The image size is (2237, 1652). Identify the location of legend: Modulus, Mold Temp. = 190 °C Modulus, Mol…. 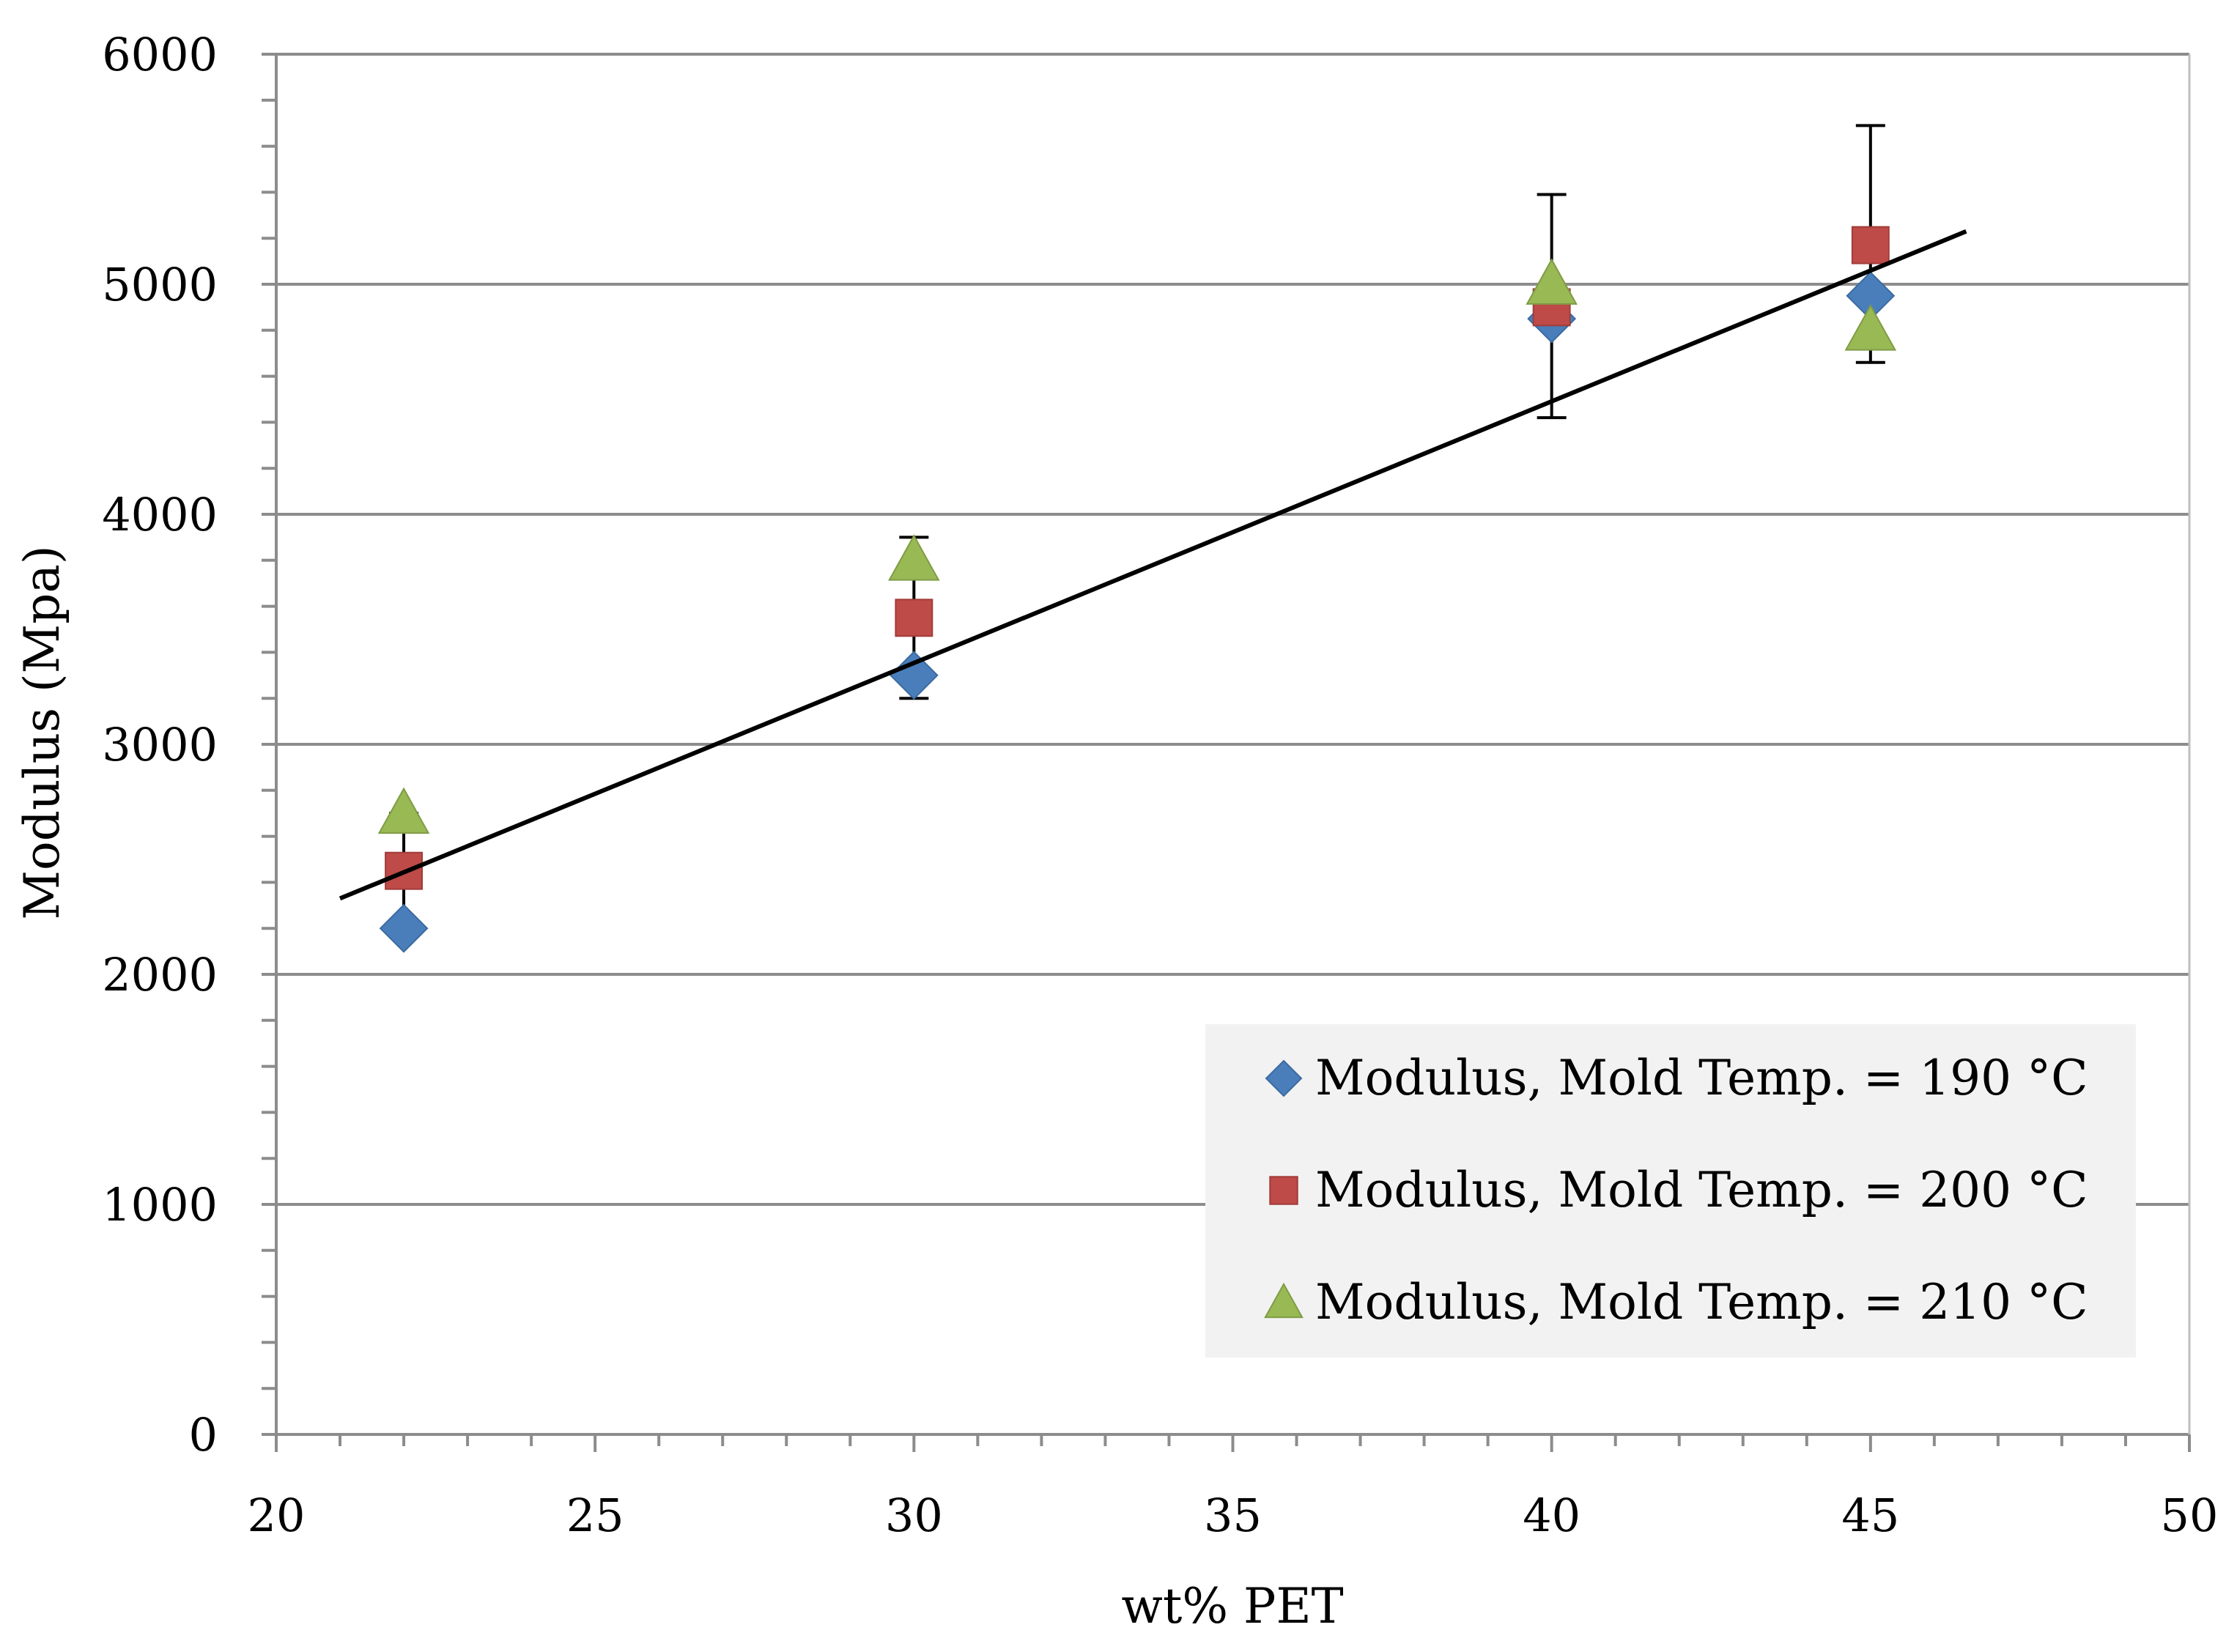
(1670, 1190).